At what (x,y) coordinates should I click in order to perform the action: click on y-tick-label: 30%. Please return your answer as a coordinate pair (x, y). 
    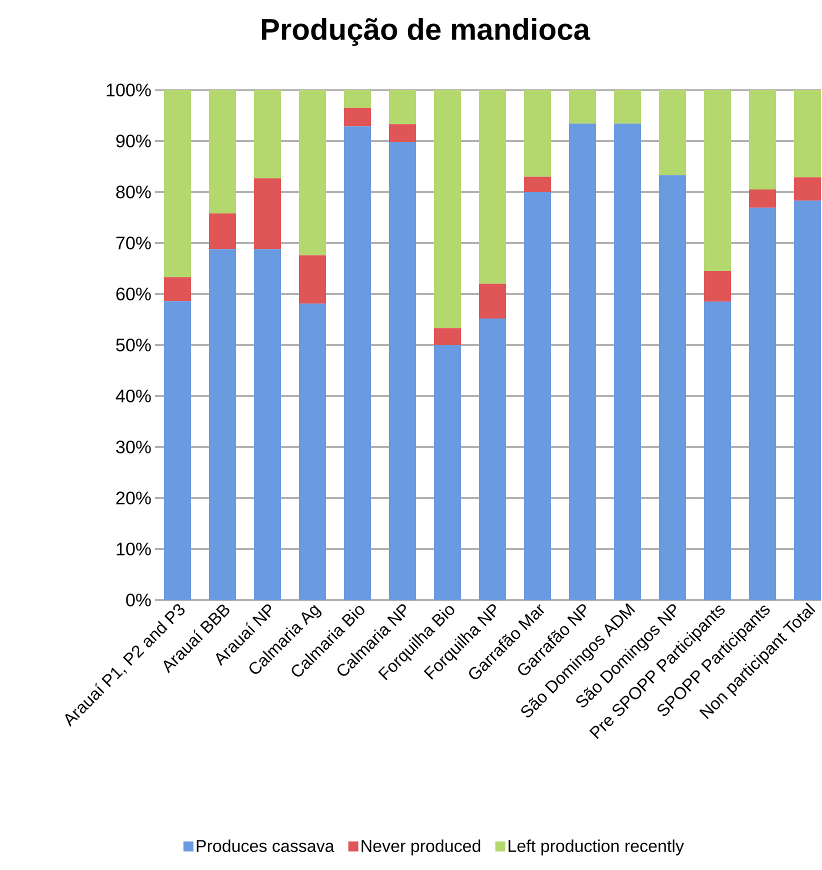
    Looking at the image, I should click on (134, 447).